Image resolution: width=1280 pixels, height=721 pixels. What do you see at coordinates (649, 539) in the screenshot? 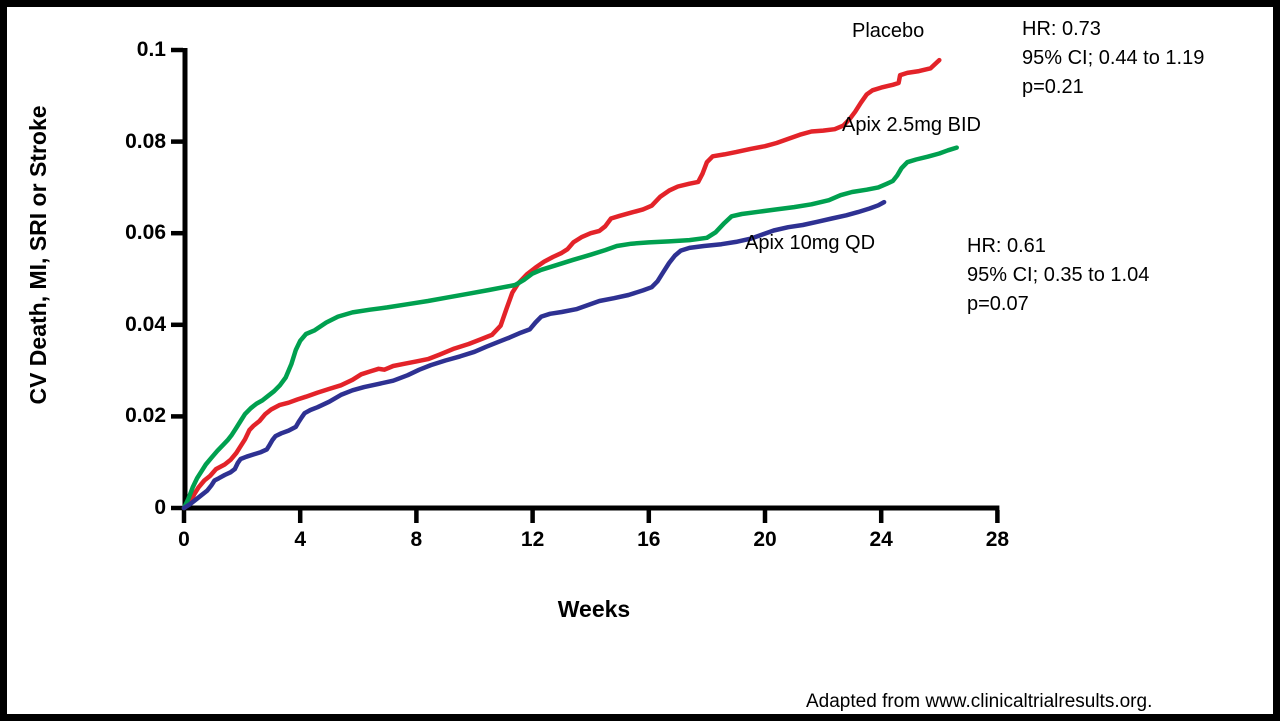
I see `x-tick-label: 16` at bounding box center [649, 539].